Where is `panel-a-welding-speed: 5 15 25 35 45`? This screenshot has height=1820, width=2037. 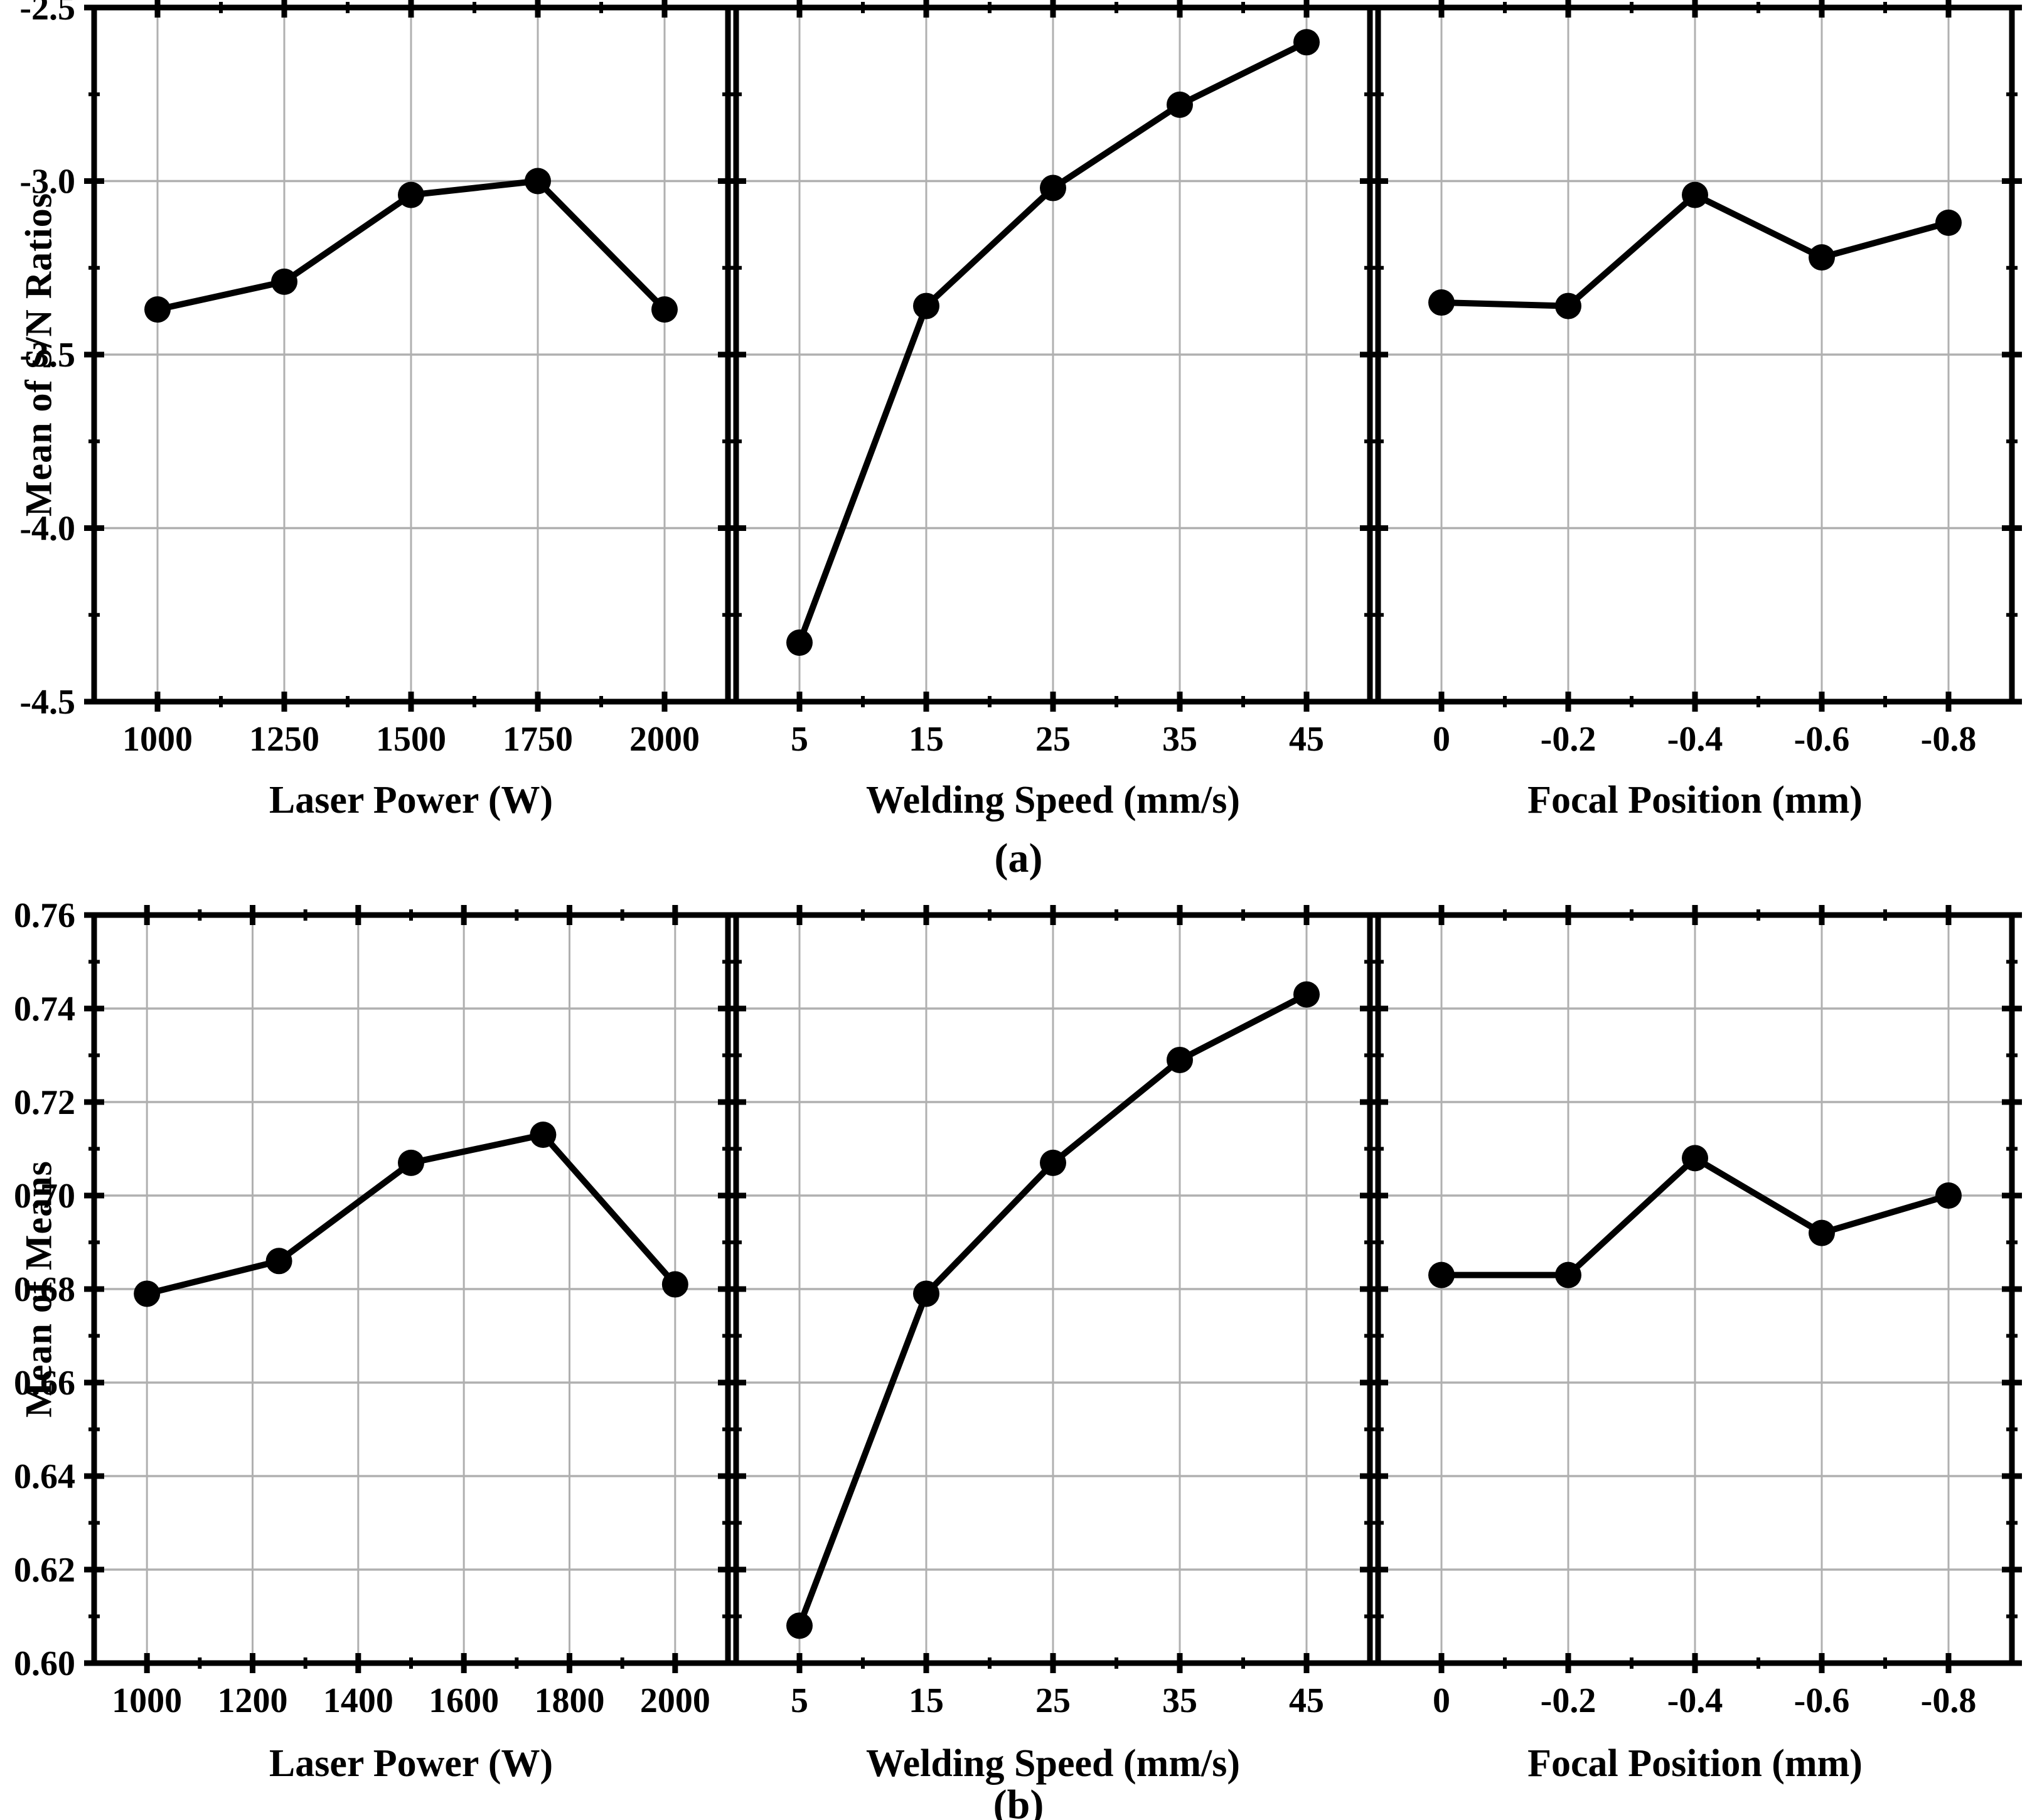
panel-a-welding-speed: 5 15 25 35 45 is located at coordinates (1053, 379).